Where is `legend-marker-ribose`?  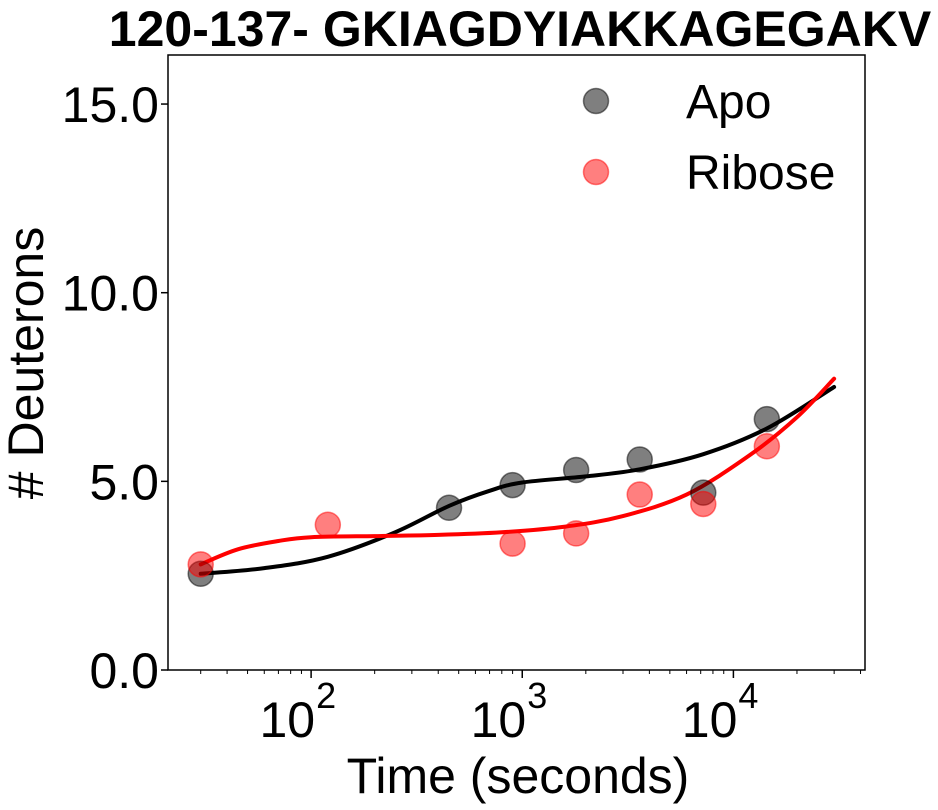 legend-marker-ribose is located at coordinates (596, 172).